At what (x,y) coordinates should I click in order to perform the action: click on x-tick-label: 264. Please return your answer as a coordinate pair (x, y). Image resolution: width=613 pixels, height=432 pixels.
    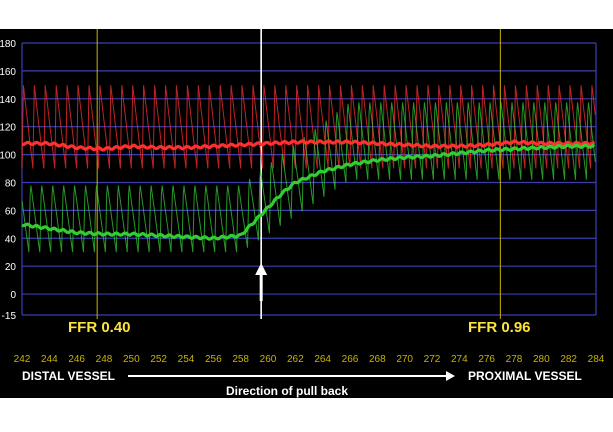
    Looking at the image, I should click on (322, 359).